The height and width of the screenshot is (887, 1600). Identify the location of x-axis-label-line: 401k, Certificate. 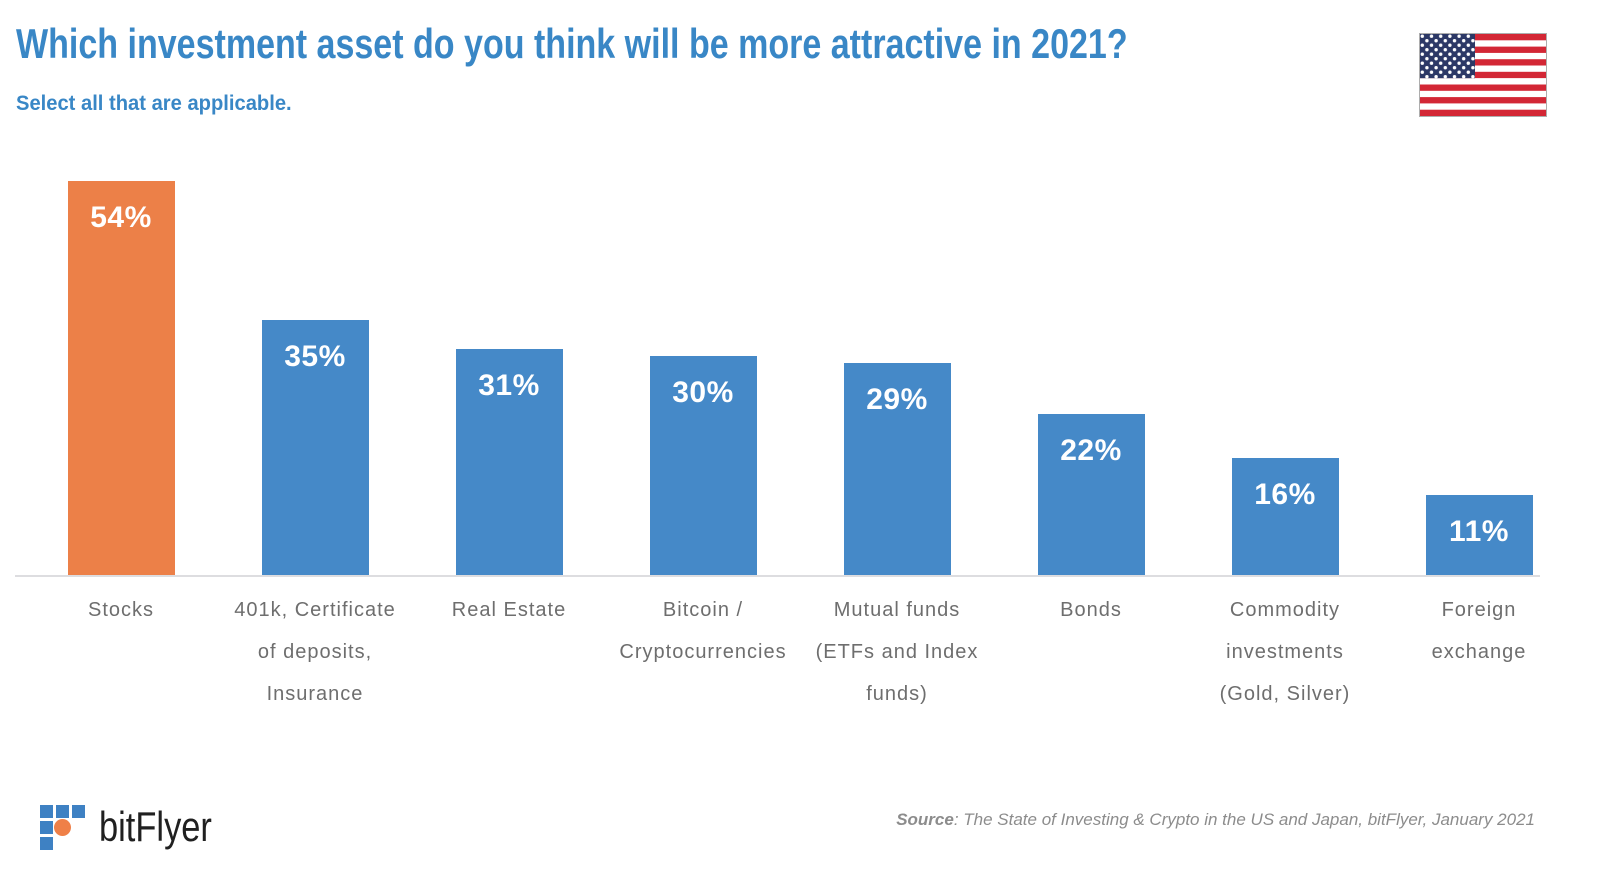
(315, 610).